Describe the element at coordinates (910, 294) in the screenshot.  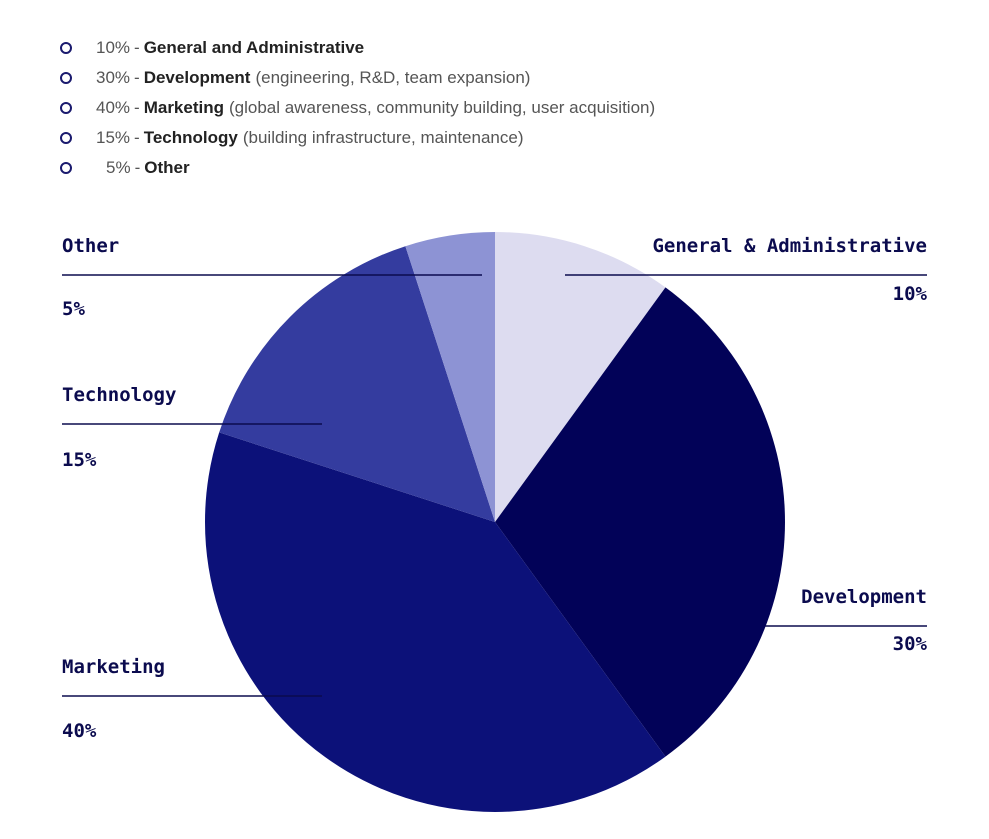
I see `slice-value-general-administrative: 10%` at that location.